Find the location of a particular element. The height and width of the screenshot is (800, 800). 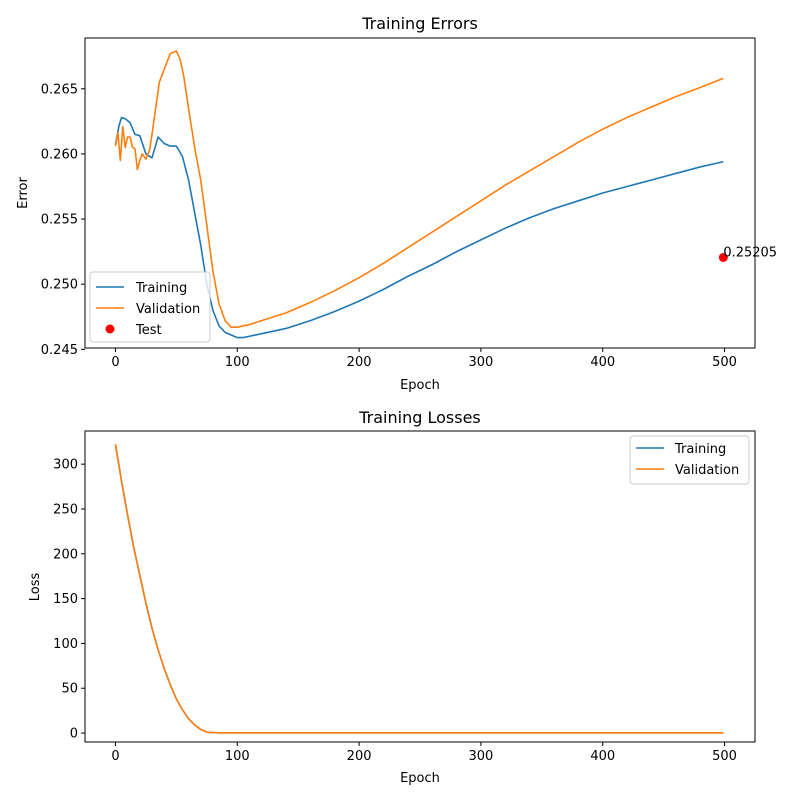

losses-y-tick-label: 200 is located at coordinates (65, 554).